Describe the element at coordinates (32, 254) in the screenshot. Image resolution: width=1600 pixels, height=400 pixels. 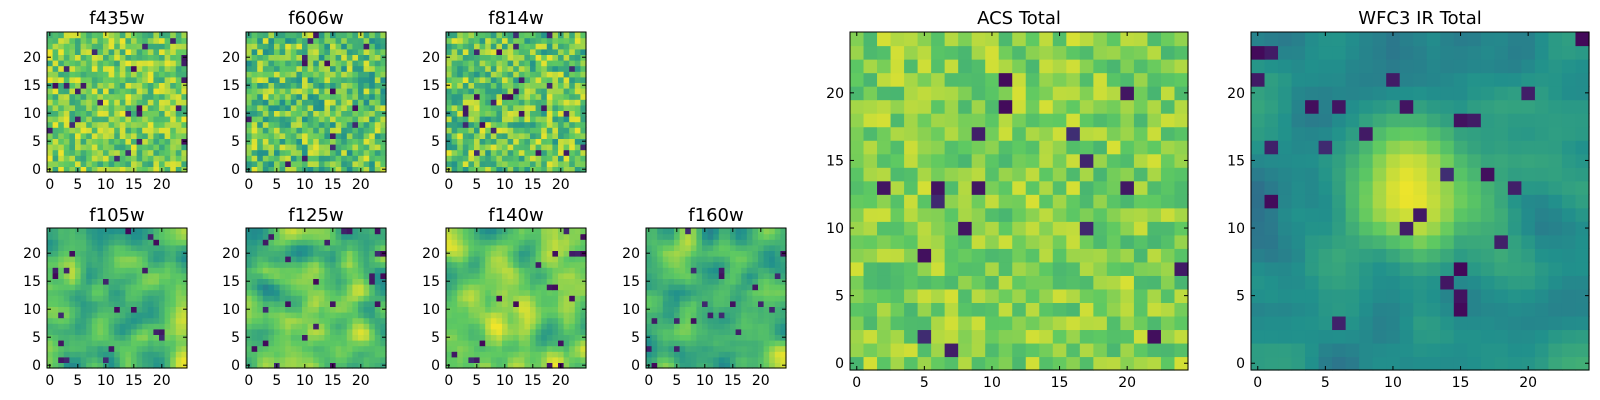
I see `y-tick-label: 20` at that location.